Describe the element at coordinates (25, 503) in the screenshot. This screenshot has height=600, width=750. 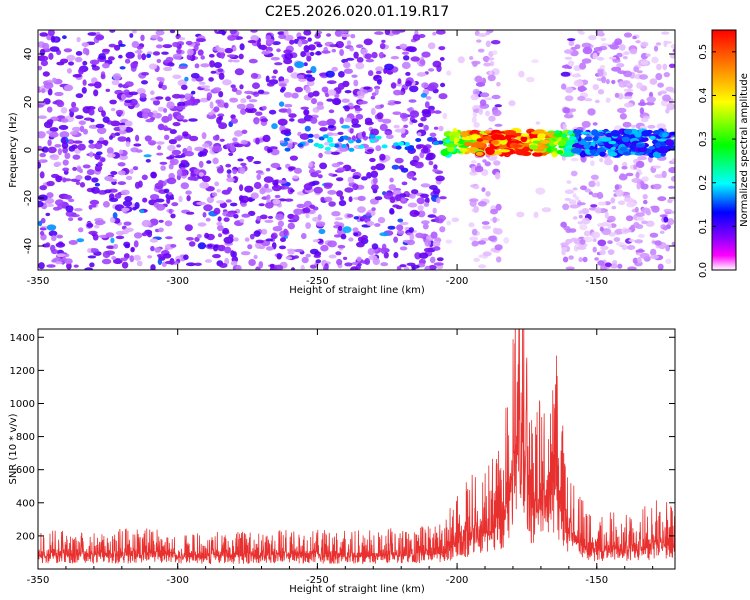
I see `y-tick-label: 400` at that location.